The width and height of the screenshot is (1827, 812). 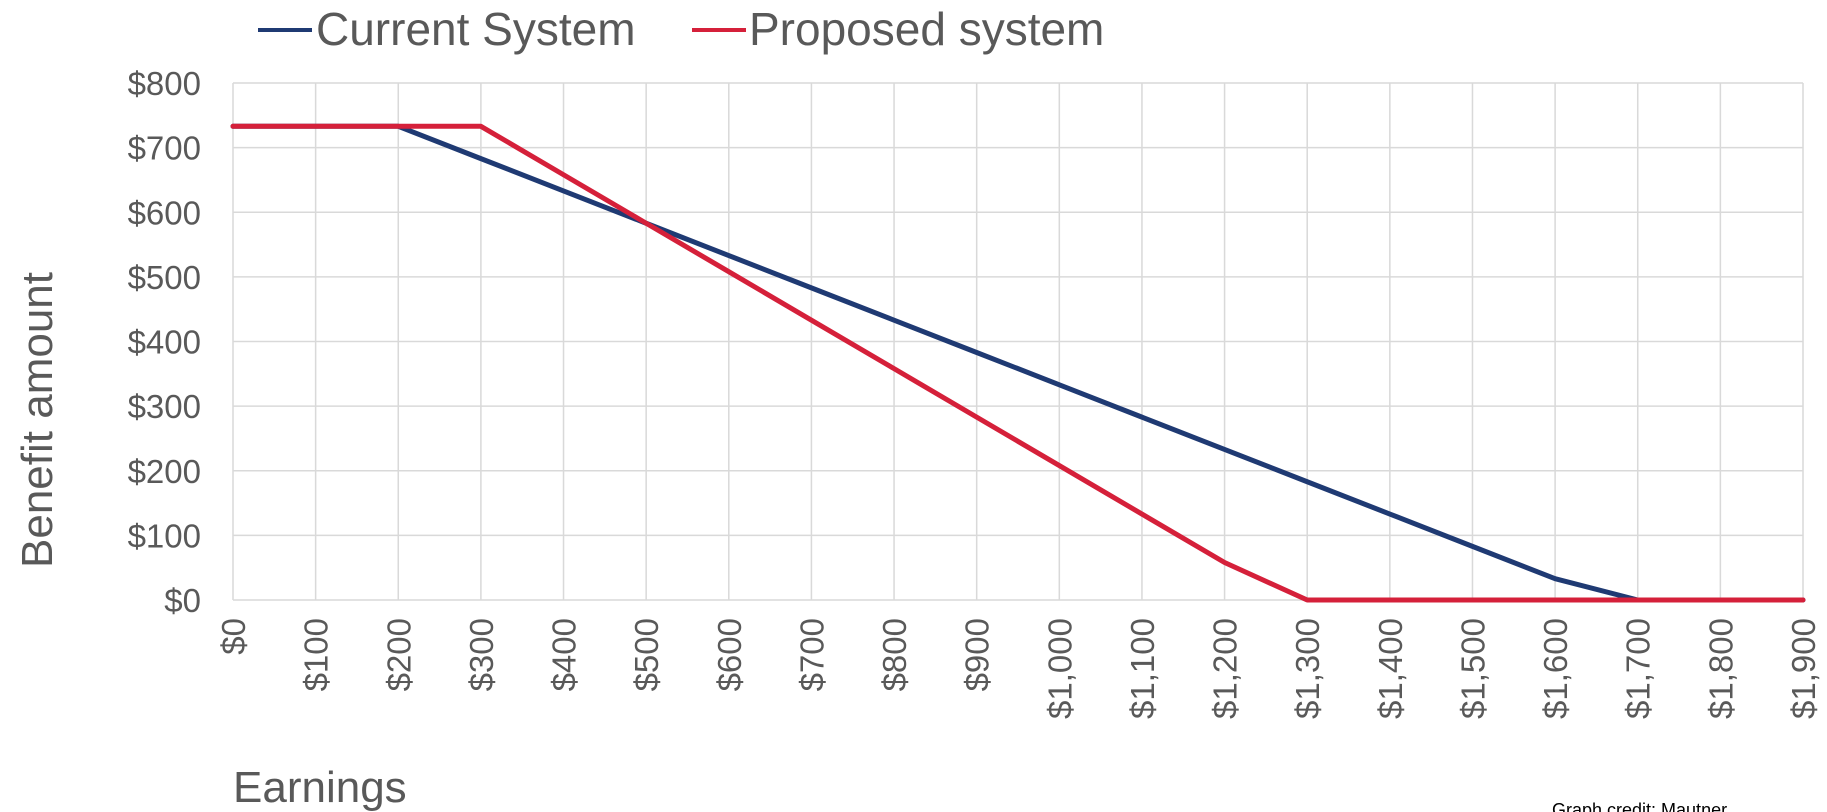 I want to click on legend-label-current-system: Current System, so click(x=476, y=29).